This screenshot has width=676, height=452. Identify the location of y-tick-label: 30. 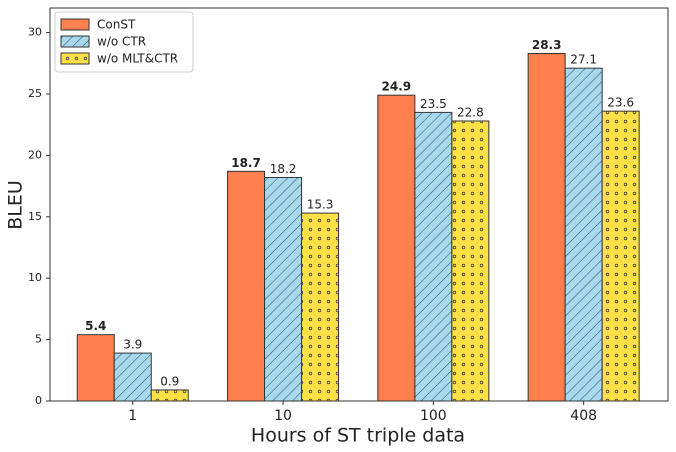
(35, 32).